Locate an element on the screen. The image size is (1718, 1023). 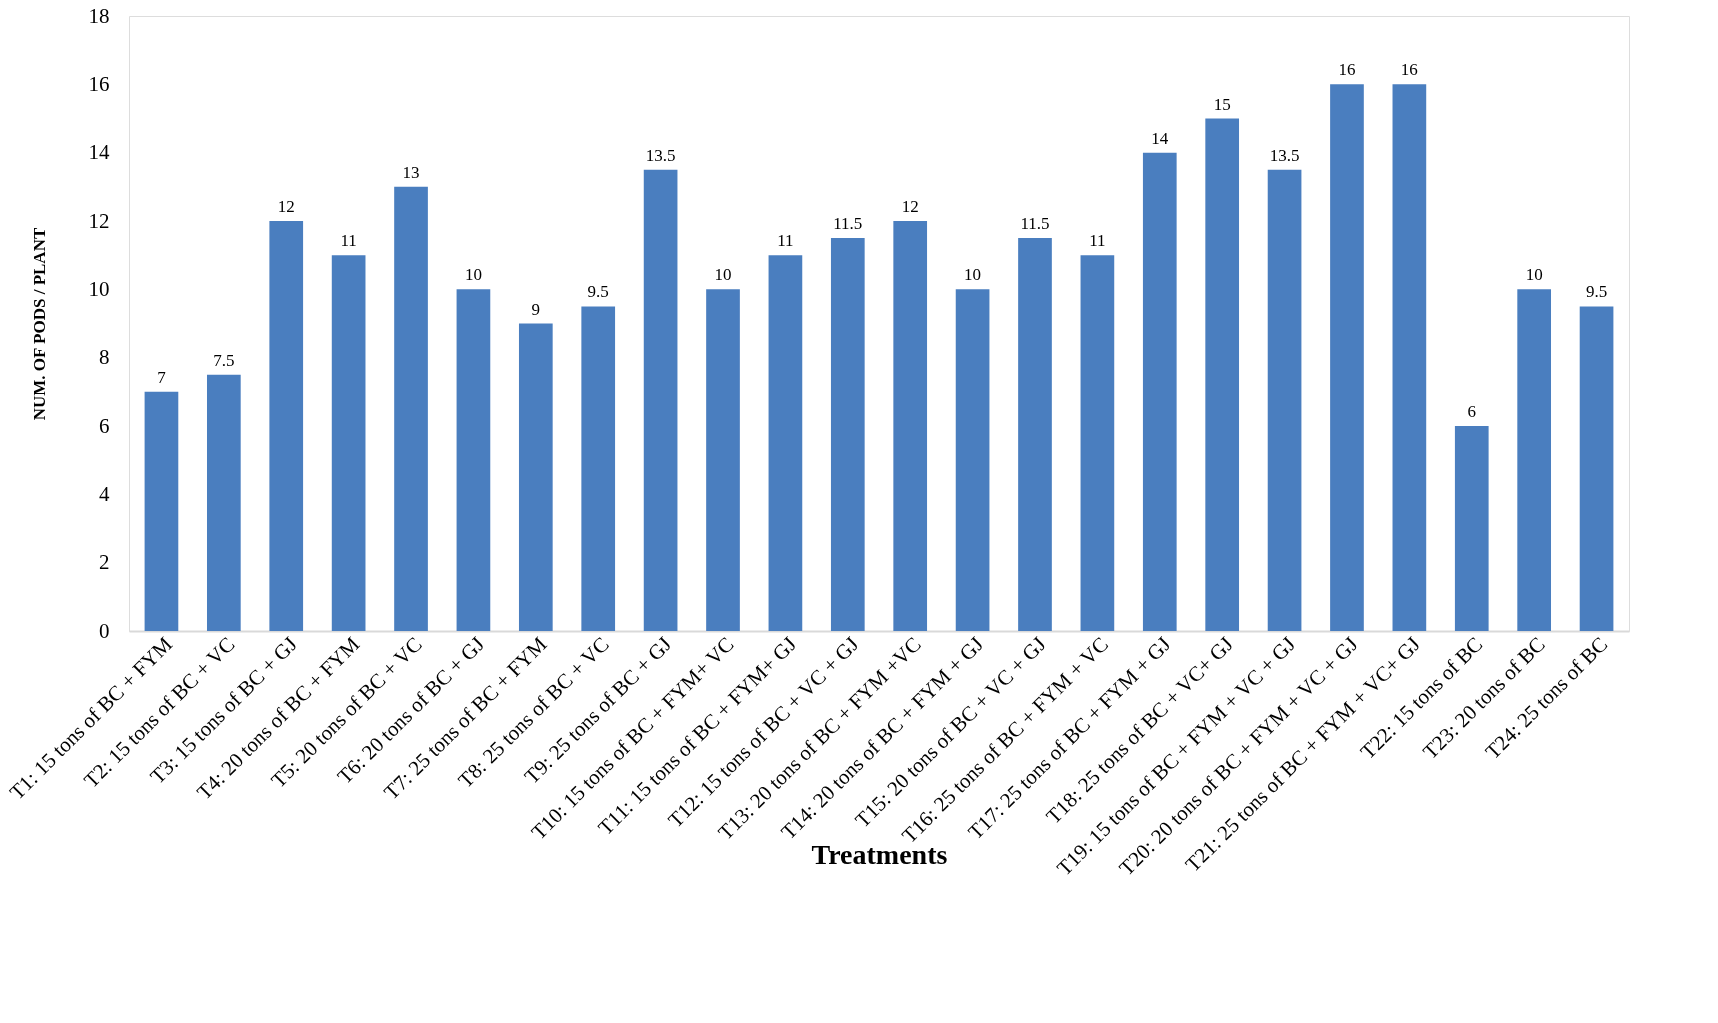
y-tick-label: 16 is located at coordinates (99, 83).